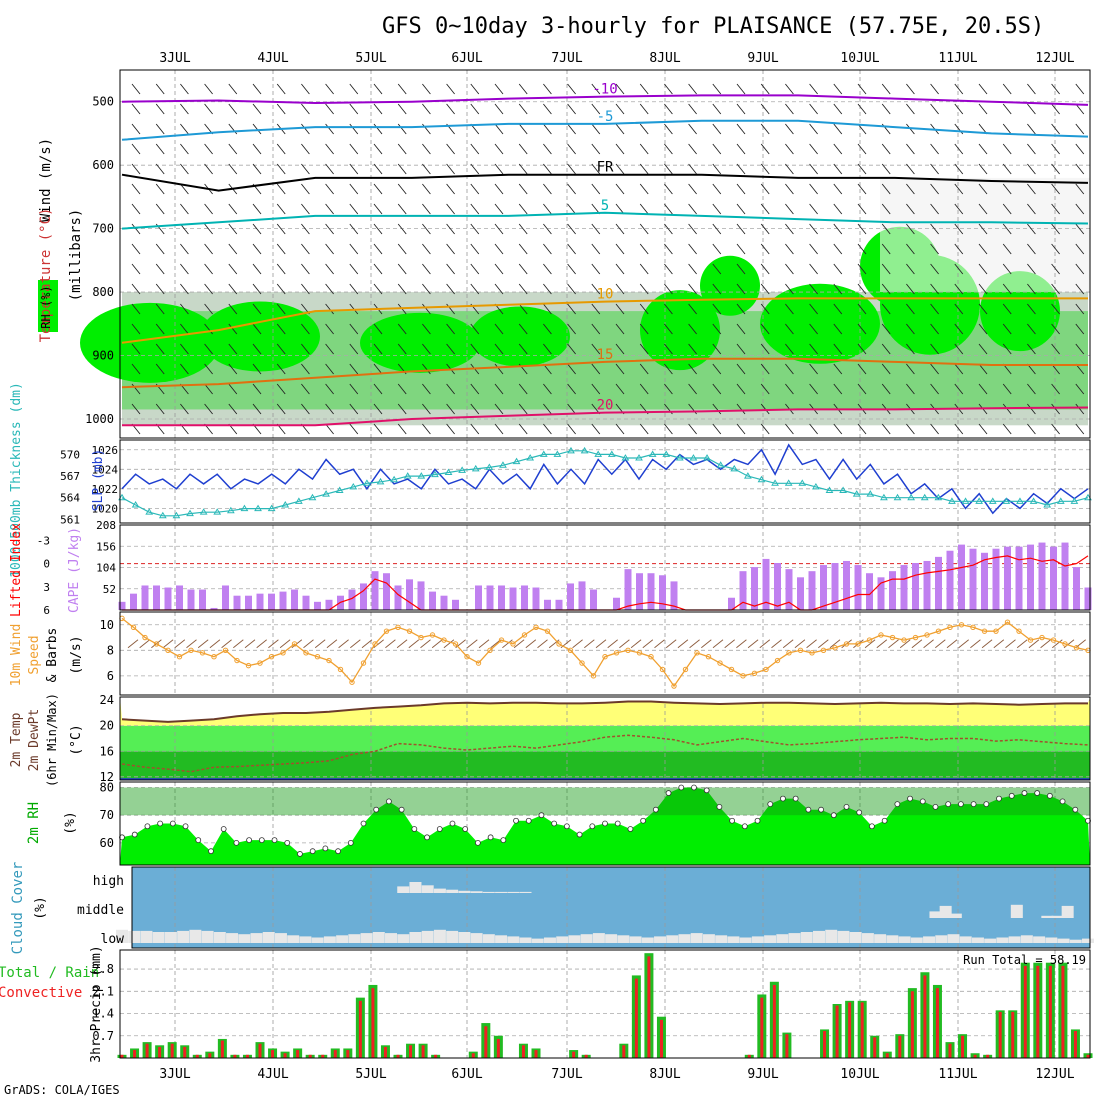  What do you see at coordinates (605, 355) in the screenshot?
I see `isotherm-label: 15` at bounding box center [605, 355].